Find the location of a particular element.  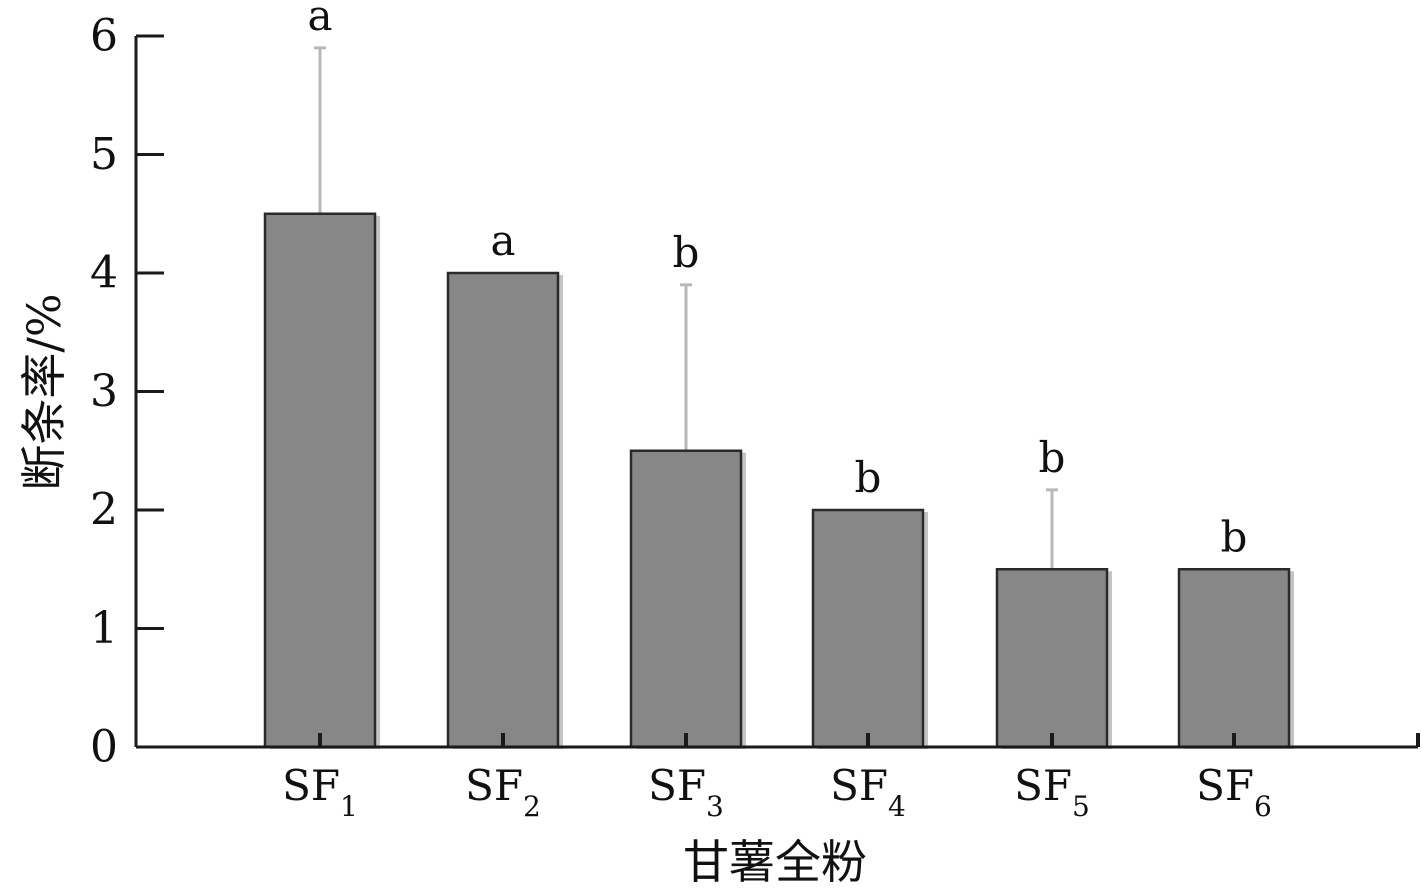

y-tick-label: 5 is located at coordinates (104, 154).